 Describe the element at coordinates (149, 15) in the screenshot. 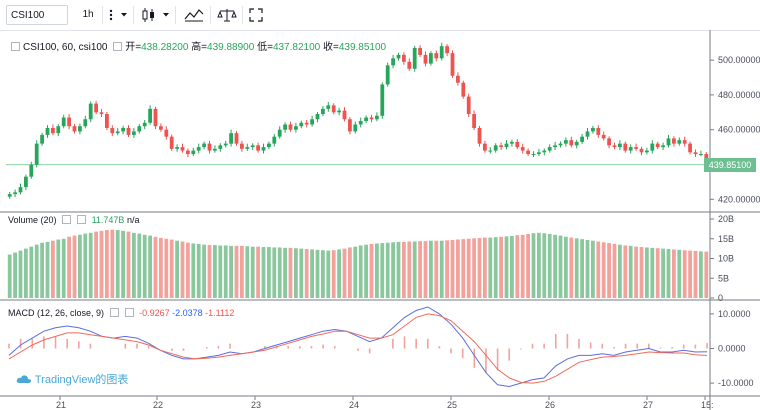

I see `candlestick-icon` at that location.